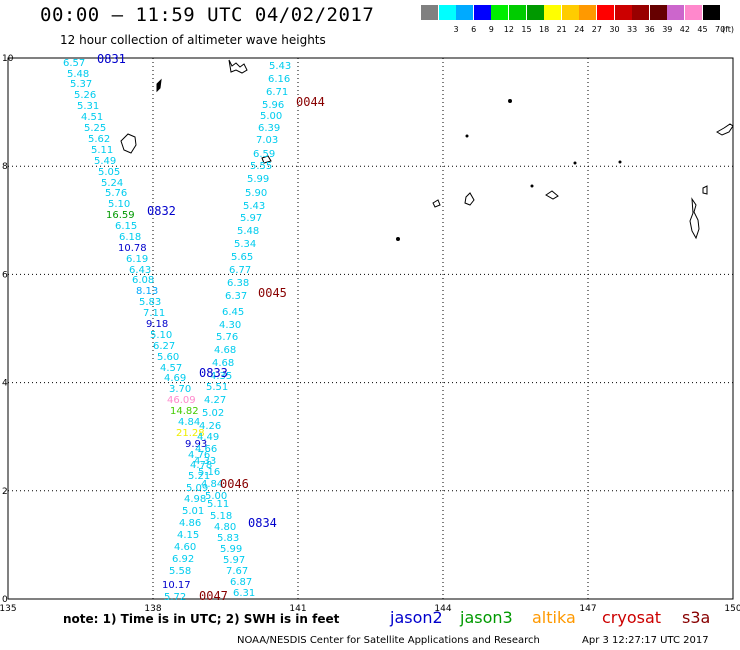 The image size is (740, 650). What do you see at coordinates (632, 29) in the screenshot?
I see `legend-swatch-label: 33` at bounding box center [632, 29].